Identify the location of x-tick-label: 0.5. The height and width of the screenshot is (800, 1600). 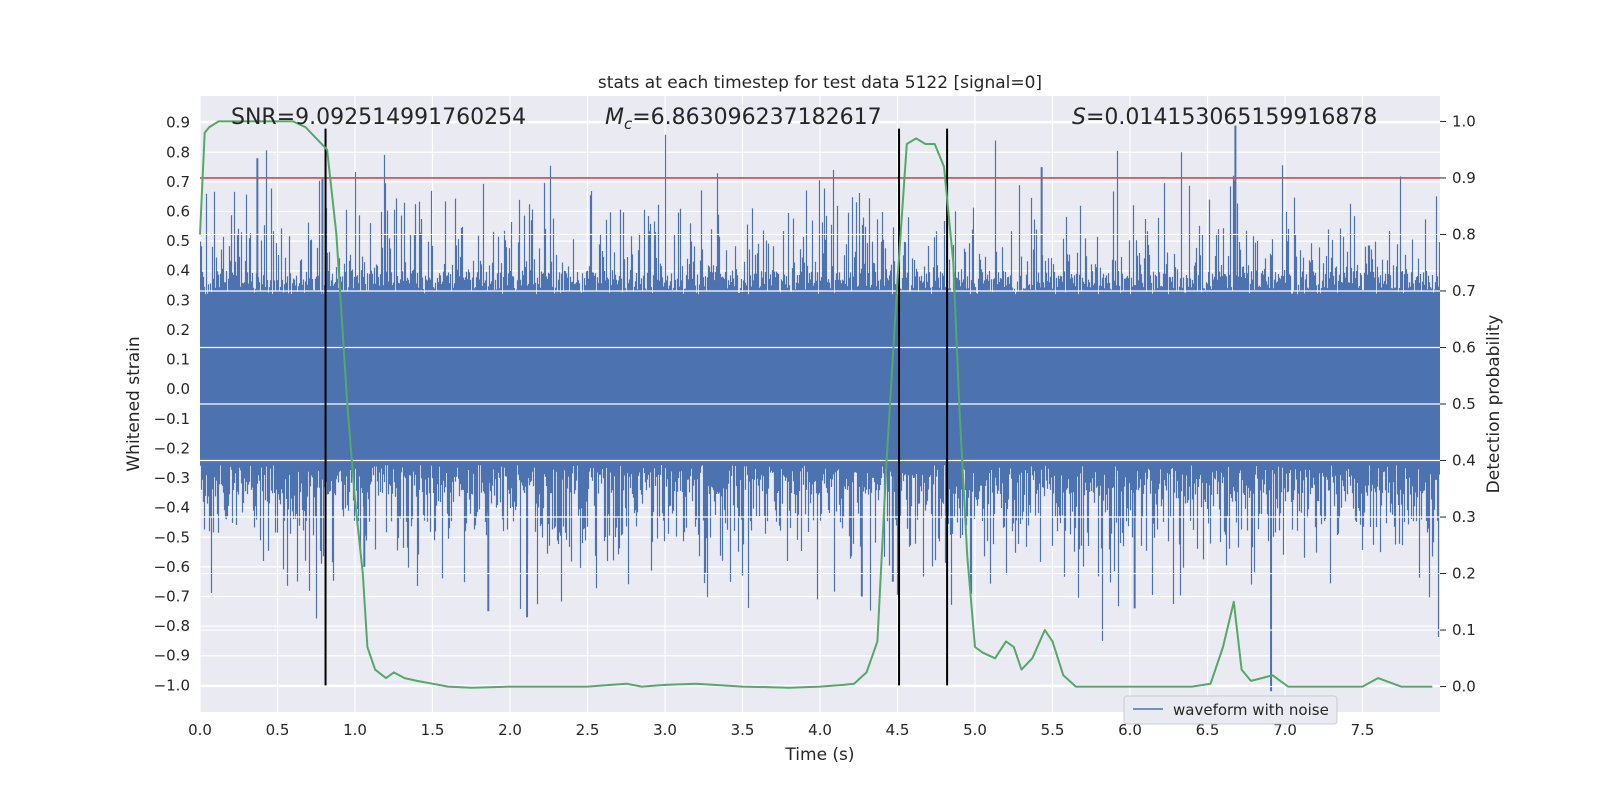
(278, 730).